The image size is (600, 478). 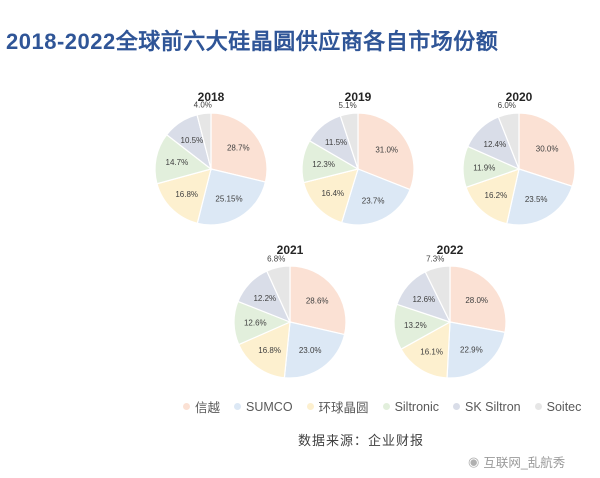 I want to click on pie-2020: 30.0% 23.5% 16.2% 11.9% 12.4% 6.0%2020, so click(x=519, y=158).